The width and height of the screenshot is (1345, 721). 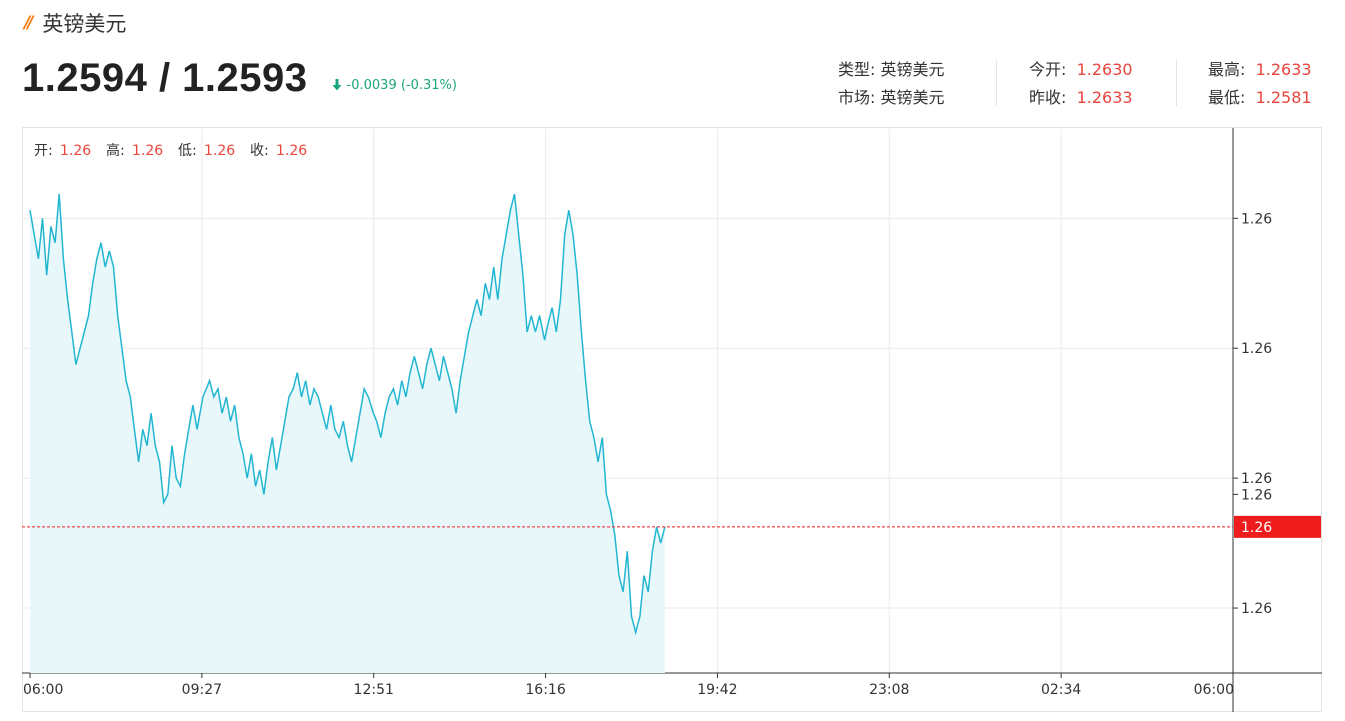 I want to click on title-row: // 英镑美元, so click(x=75, y=23).